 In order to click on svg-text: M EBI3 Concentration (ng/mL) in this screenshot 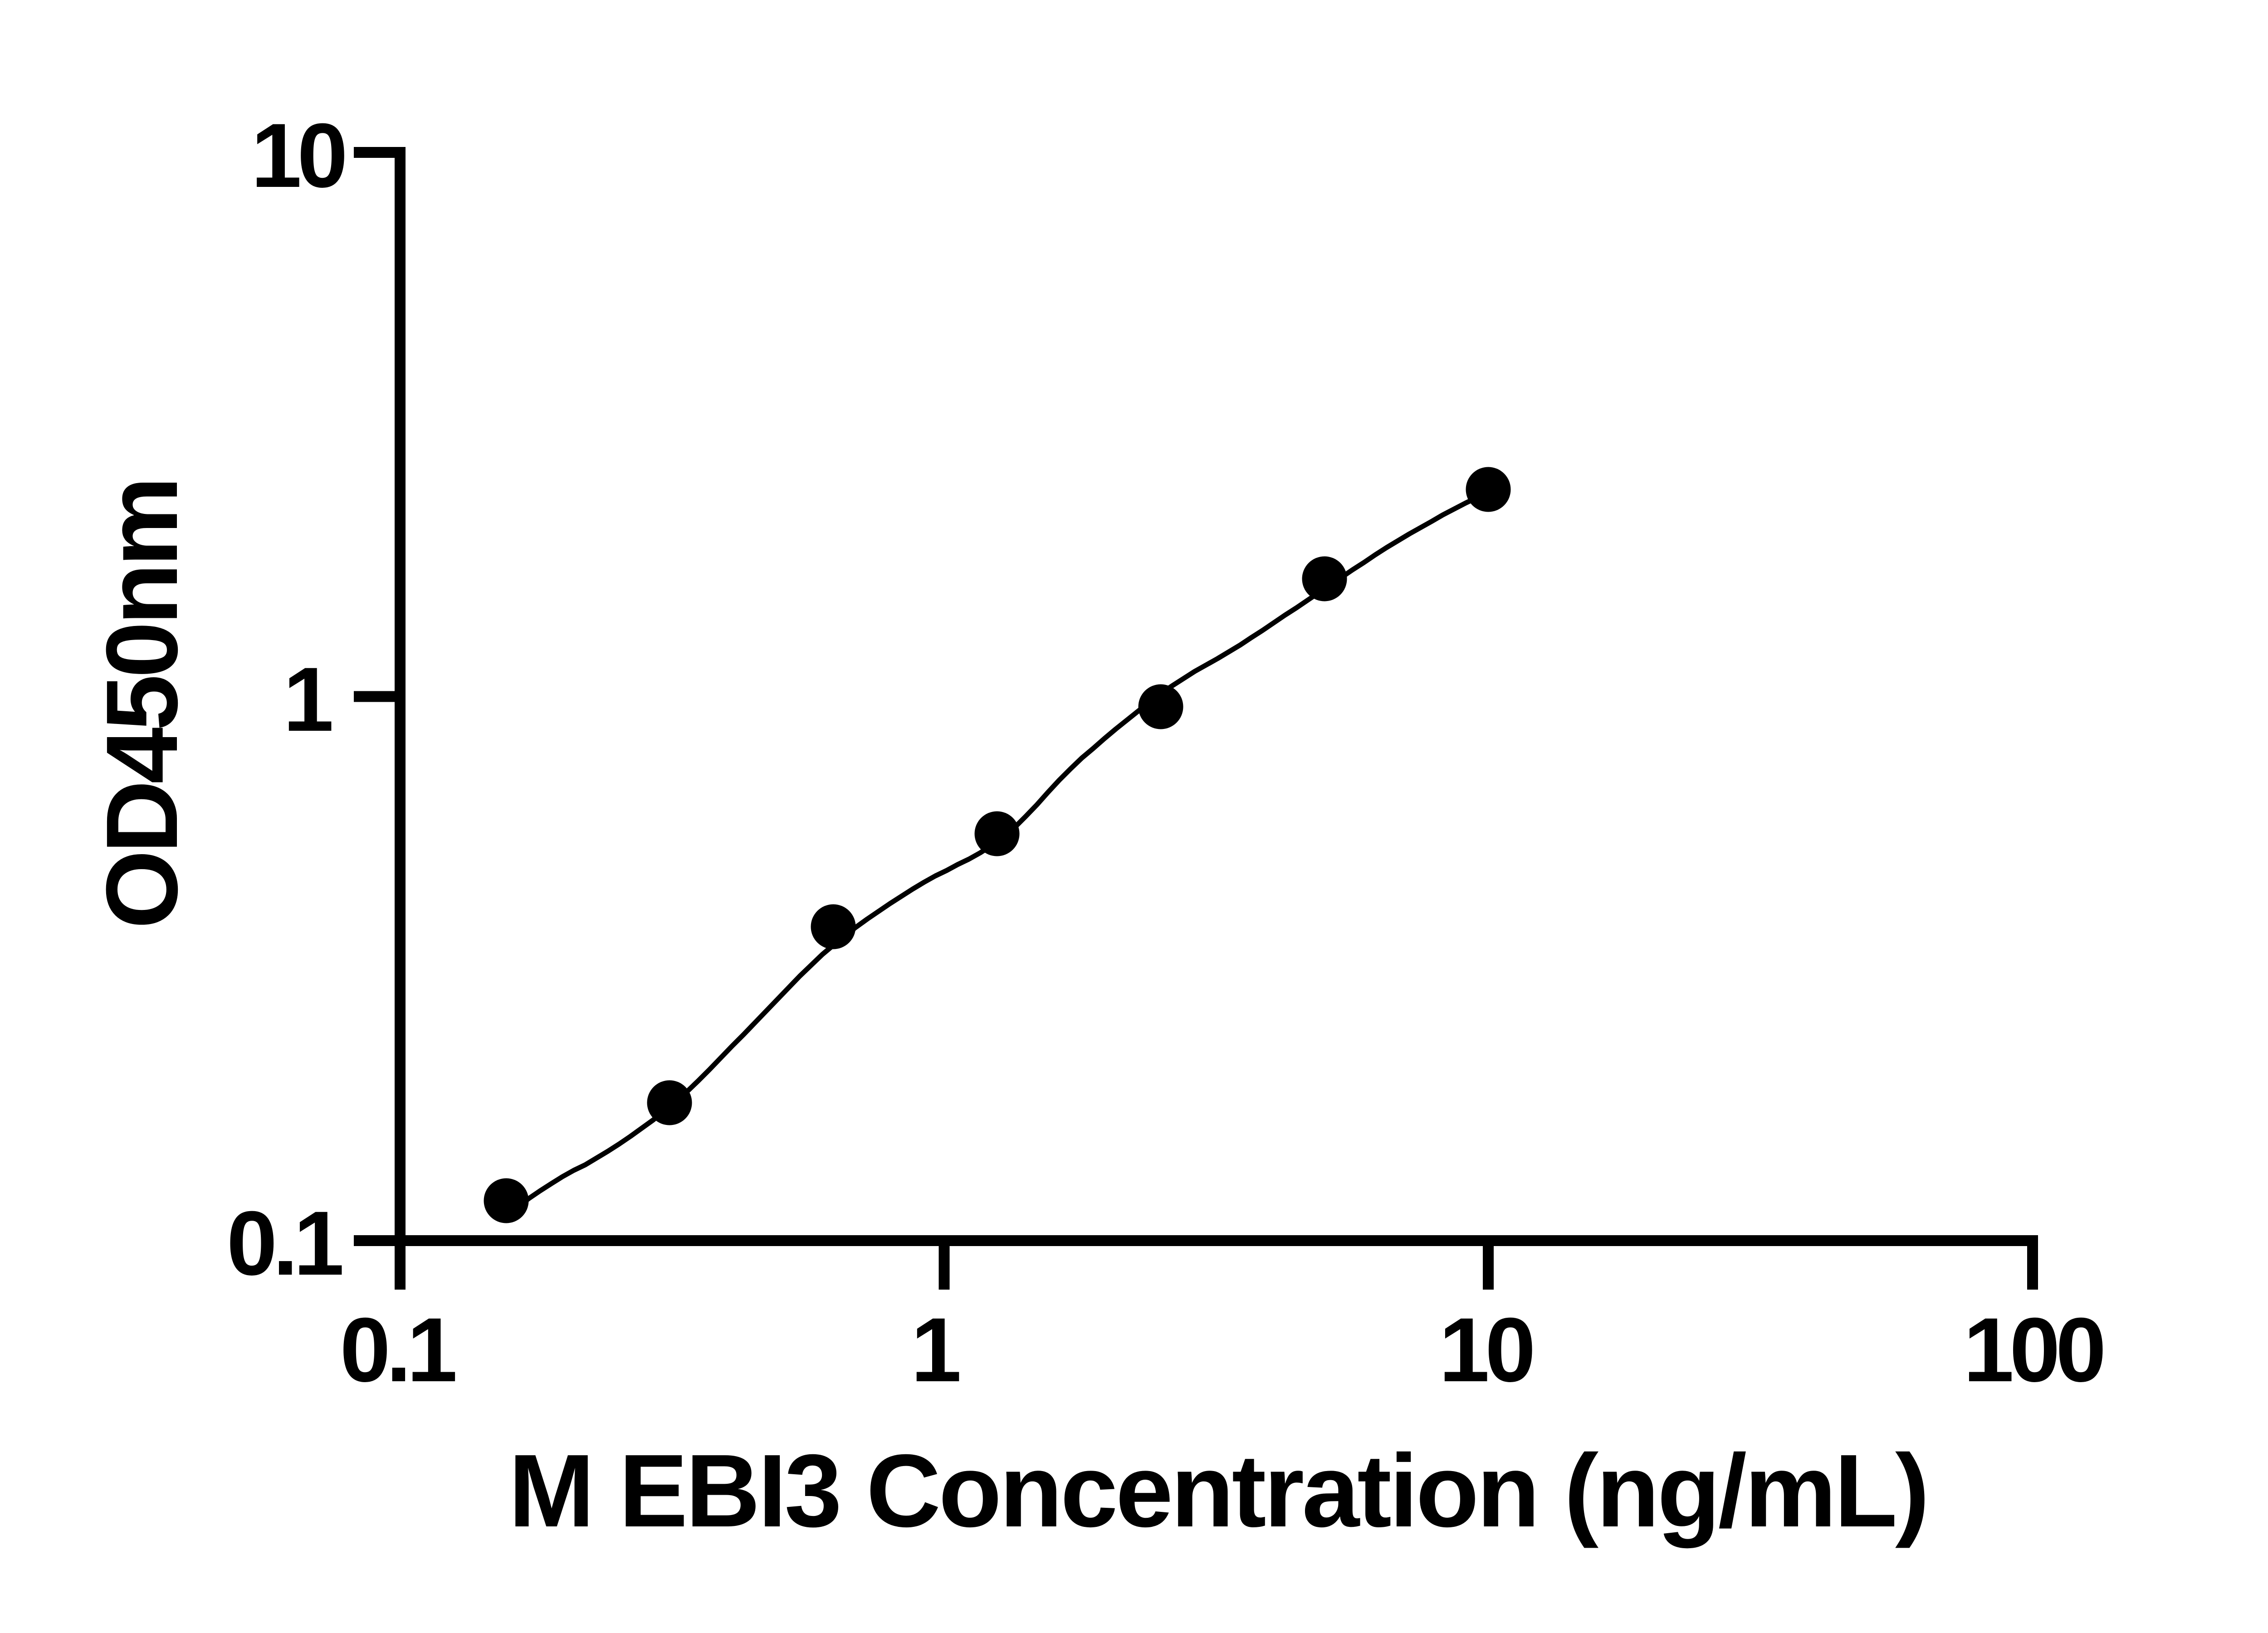, I will do `click(1218, 1491)`.